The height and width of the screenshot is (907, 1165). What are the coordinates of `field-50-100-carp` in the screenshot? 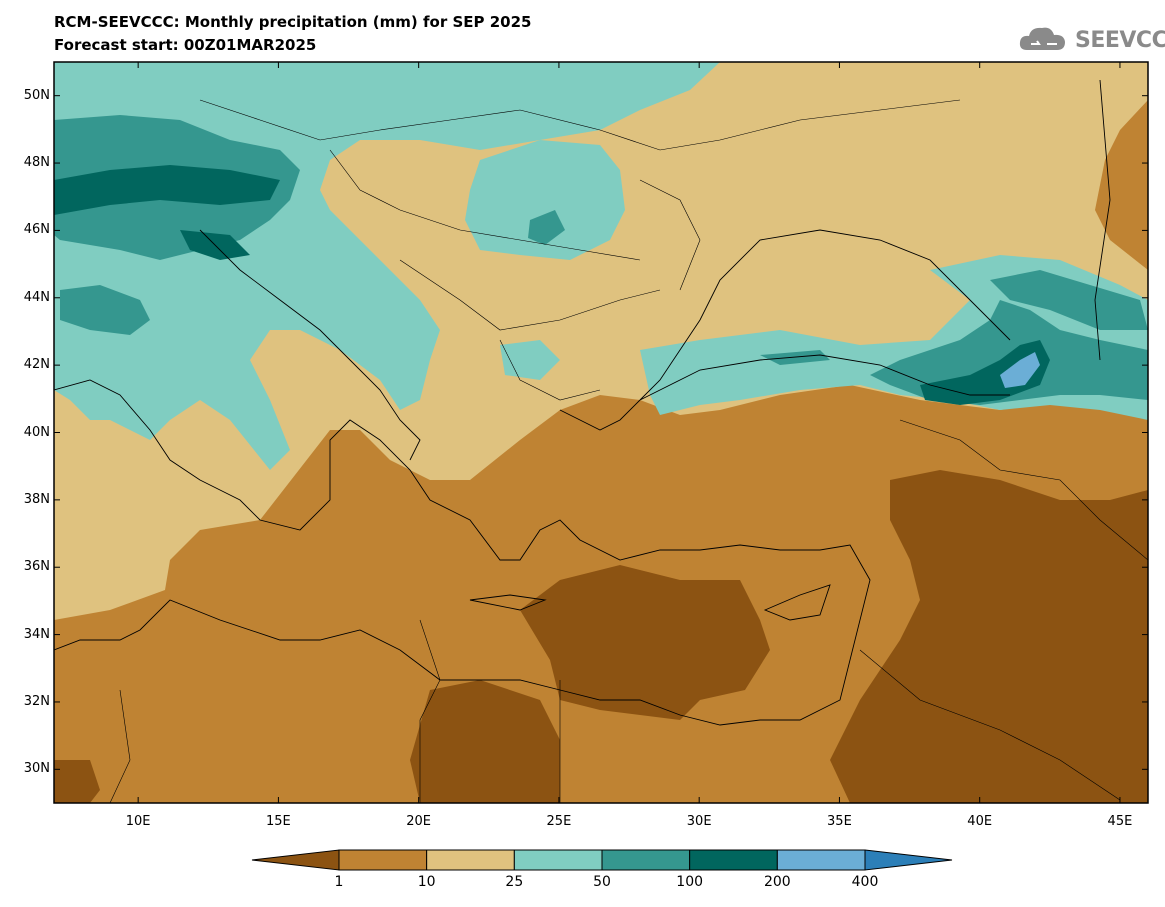 It's located at (546, 227).